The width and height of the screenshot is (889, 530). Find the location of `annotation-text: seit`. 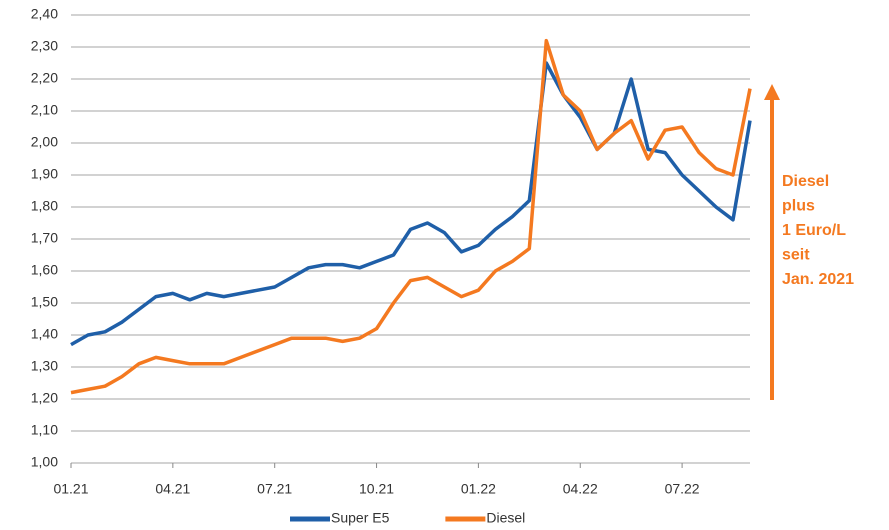

annotation-text: seit is located at coordinates (796, 255).